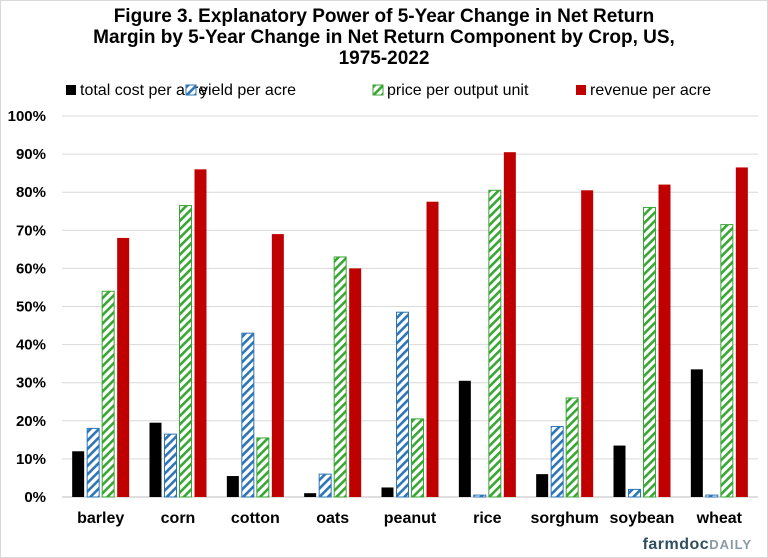 The height and width of the screenshot is (558, 768). I want to click on legend-label: revenue per acre, so click(650, 90).